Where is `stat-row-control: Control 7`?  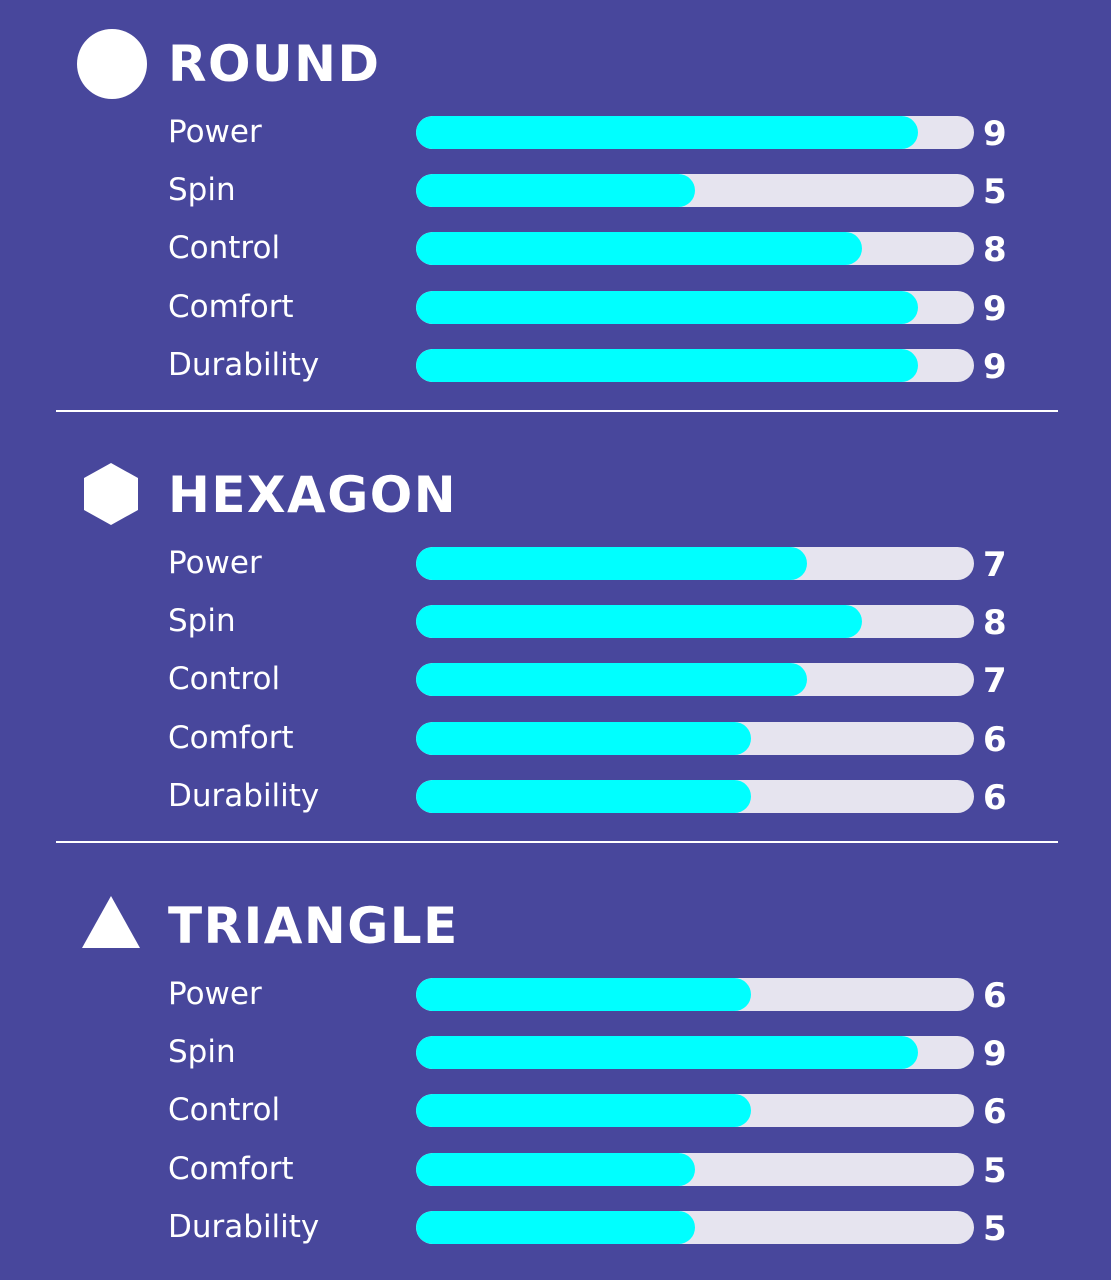
stat-row-control: Control 7 is located at coordinates (555, 680).